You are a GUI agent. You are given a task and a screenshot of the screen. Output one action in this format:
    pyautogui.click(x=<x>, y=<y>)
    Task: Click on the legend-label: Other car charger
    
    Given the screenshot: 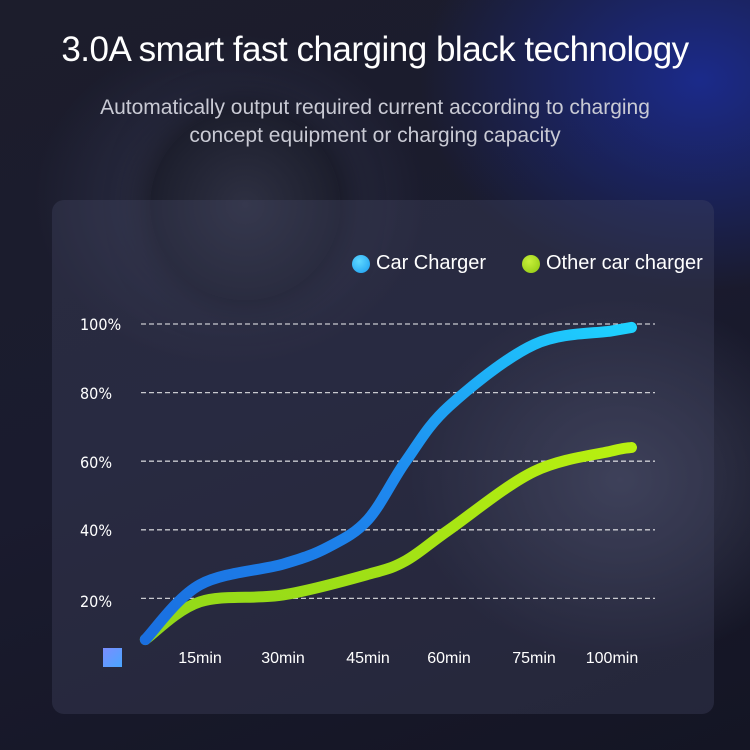 What is the action you would take?
    pyautogui.click(x=624, y=263)
    